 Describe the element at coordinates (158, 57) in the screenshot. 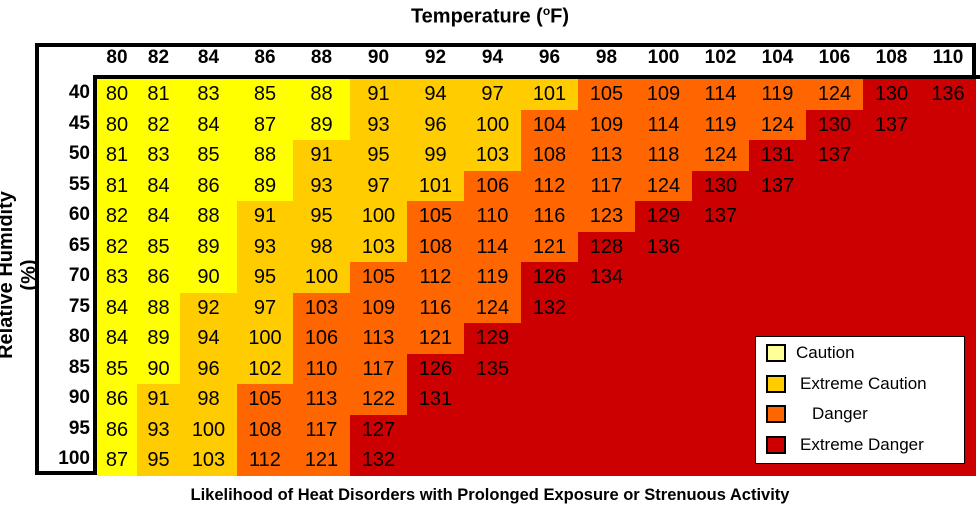

I see `x-tick-label: 82` at that location.